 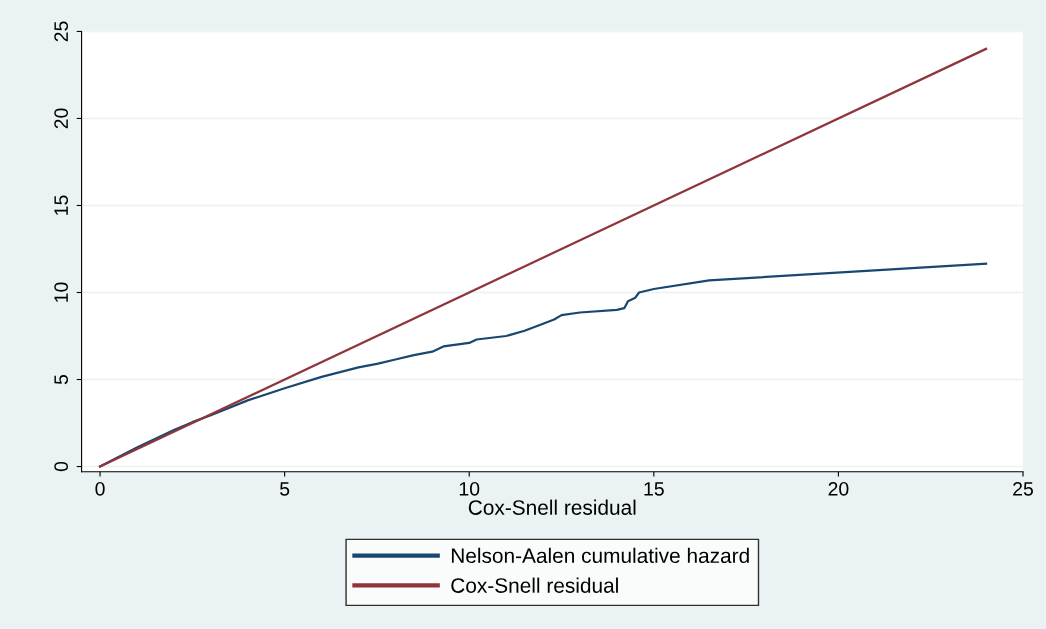 I want to click on x-axis-title: Cox-Snell residual, so click(x=552, y=507).